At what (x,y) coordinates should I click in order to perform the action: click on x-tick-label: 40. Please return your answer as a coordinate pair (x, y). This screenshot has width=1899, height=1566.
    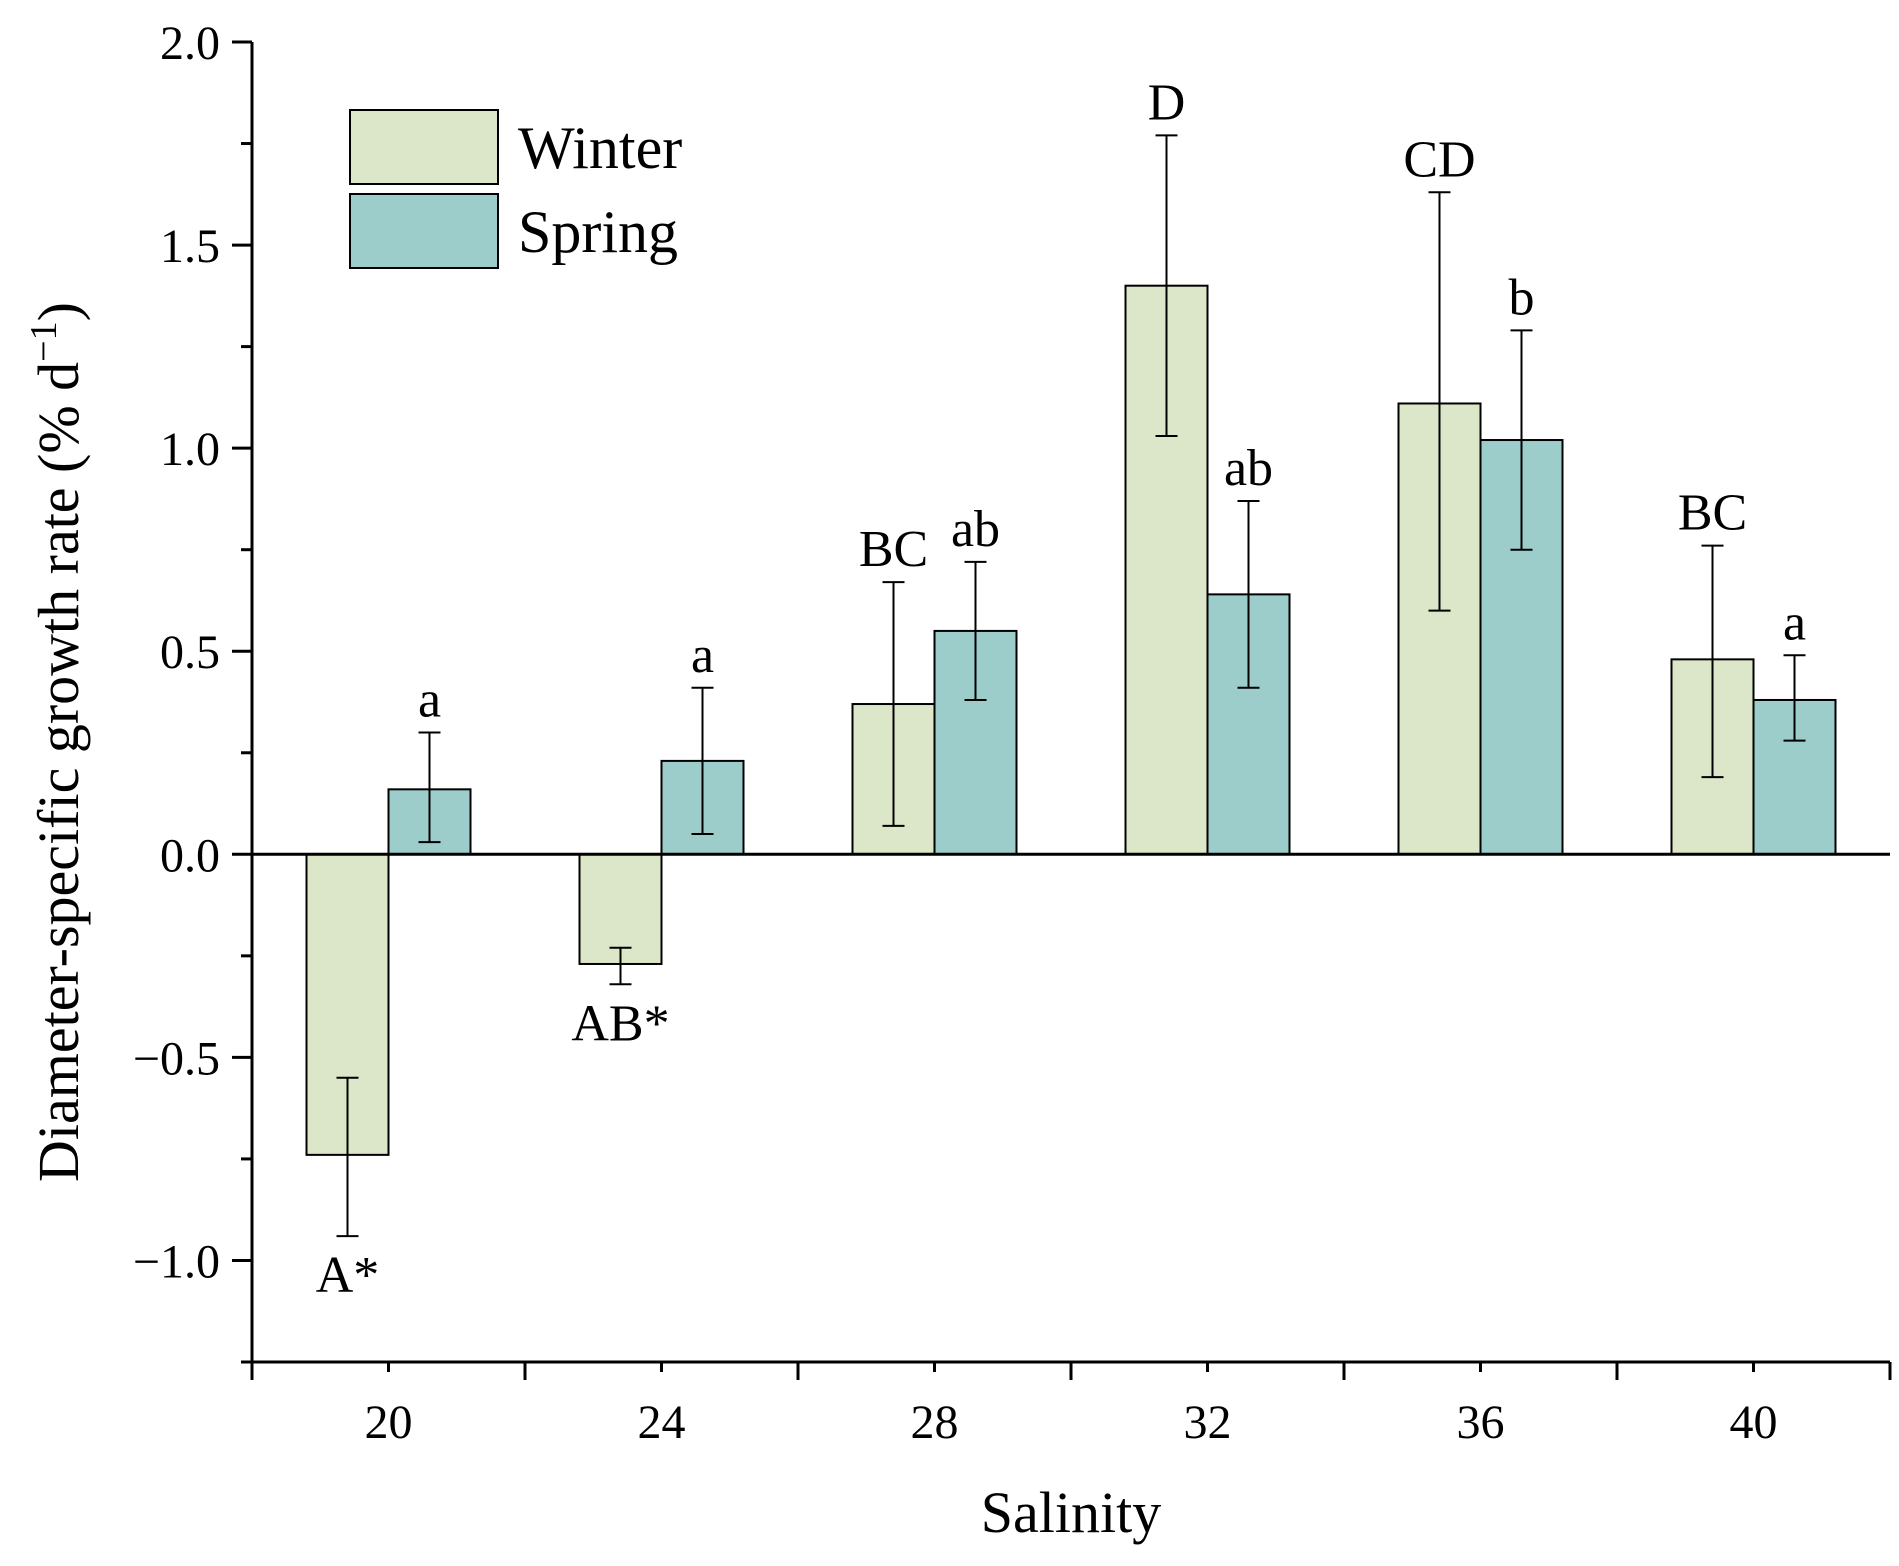
    Looking at the image, I should click on (1754, 1422).